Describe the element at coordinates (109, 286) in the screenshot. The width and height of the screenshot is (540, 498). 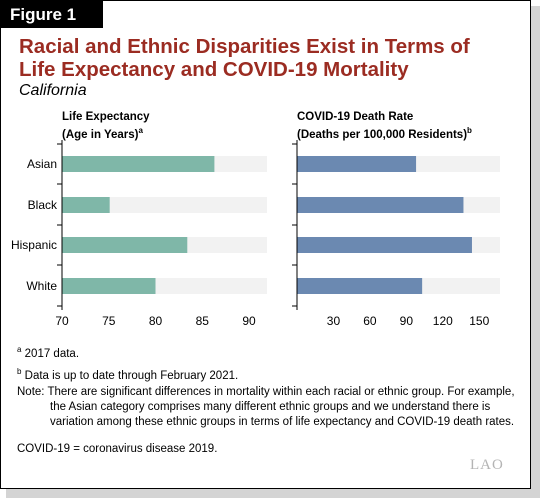
I see `life-bar-white` at that location.